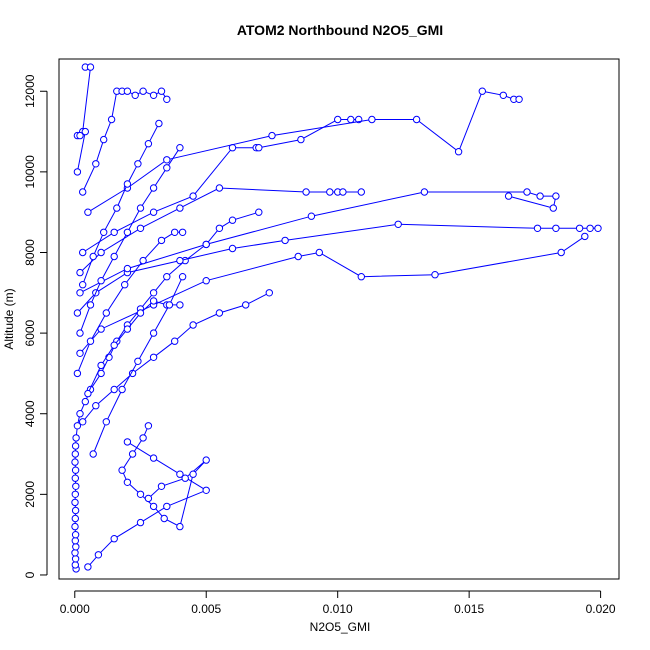  What do you see at coordinates (338, 603) in the screenshot?
I see `x-axis: 0.000 0.005 0.010 0.015 0.020` at bounding box center [338, 603].